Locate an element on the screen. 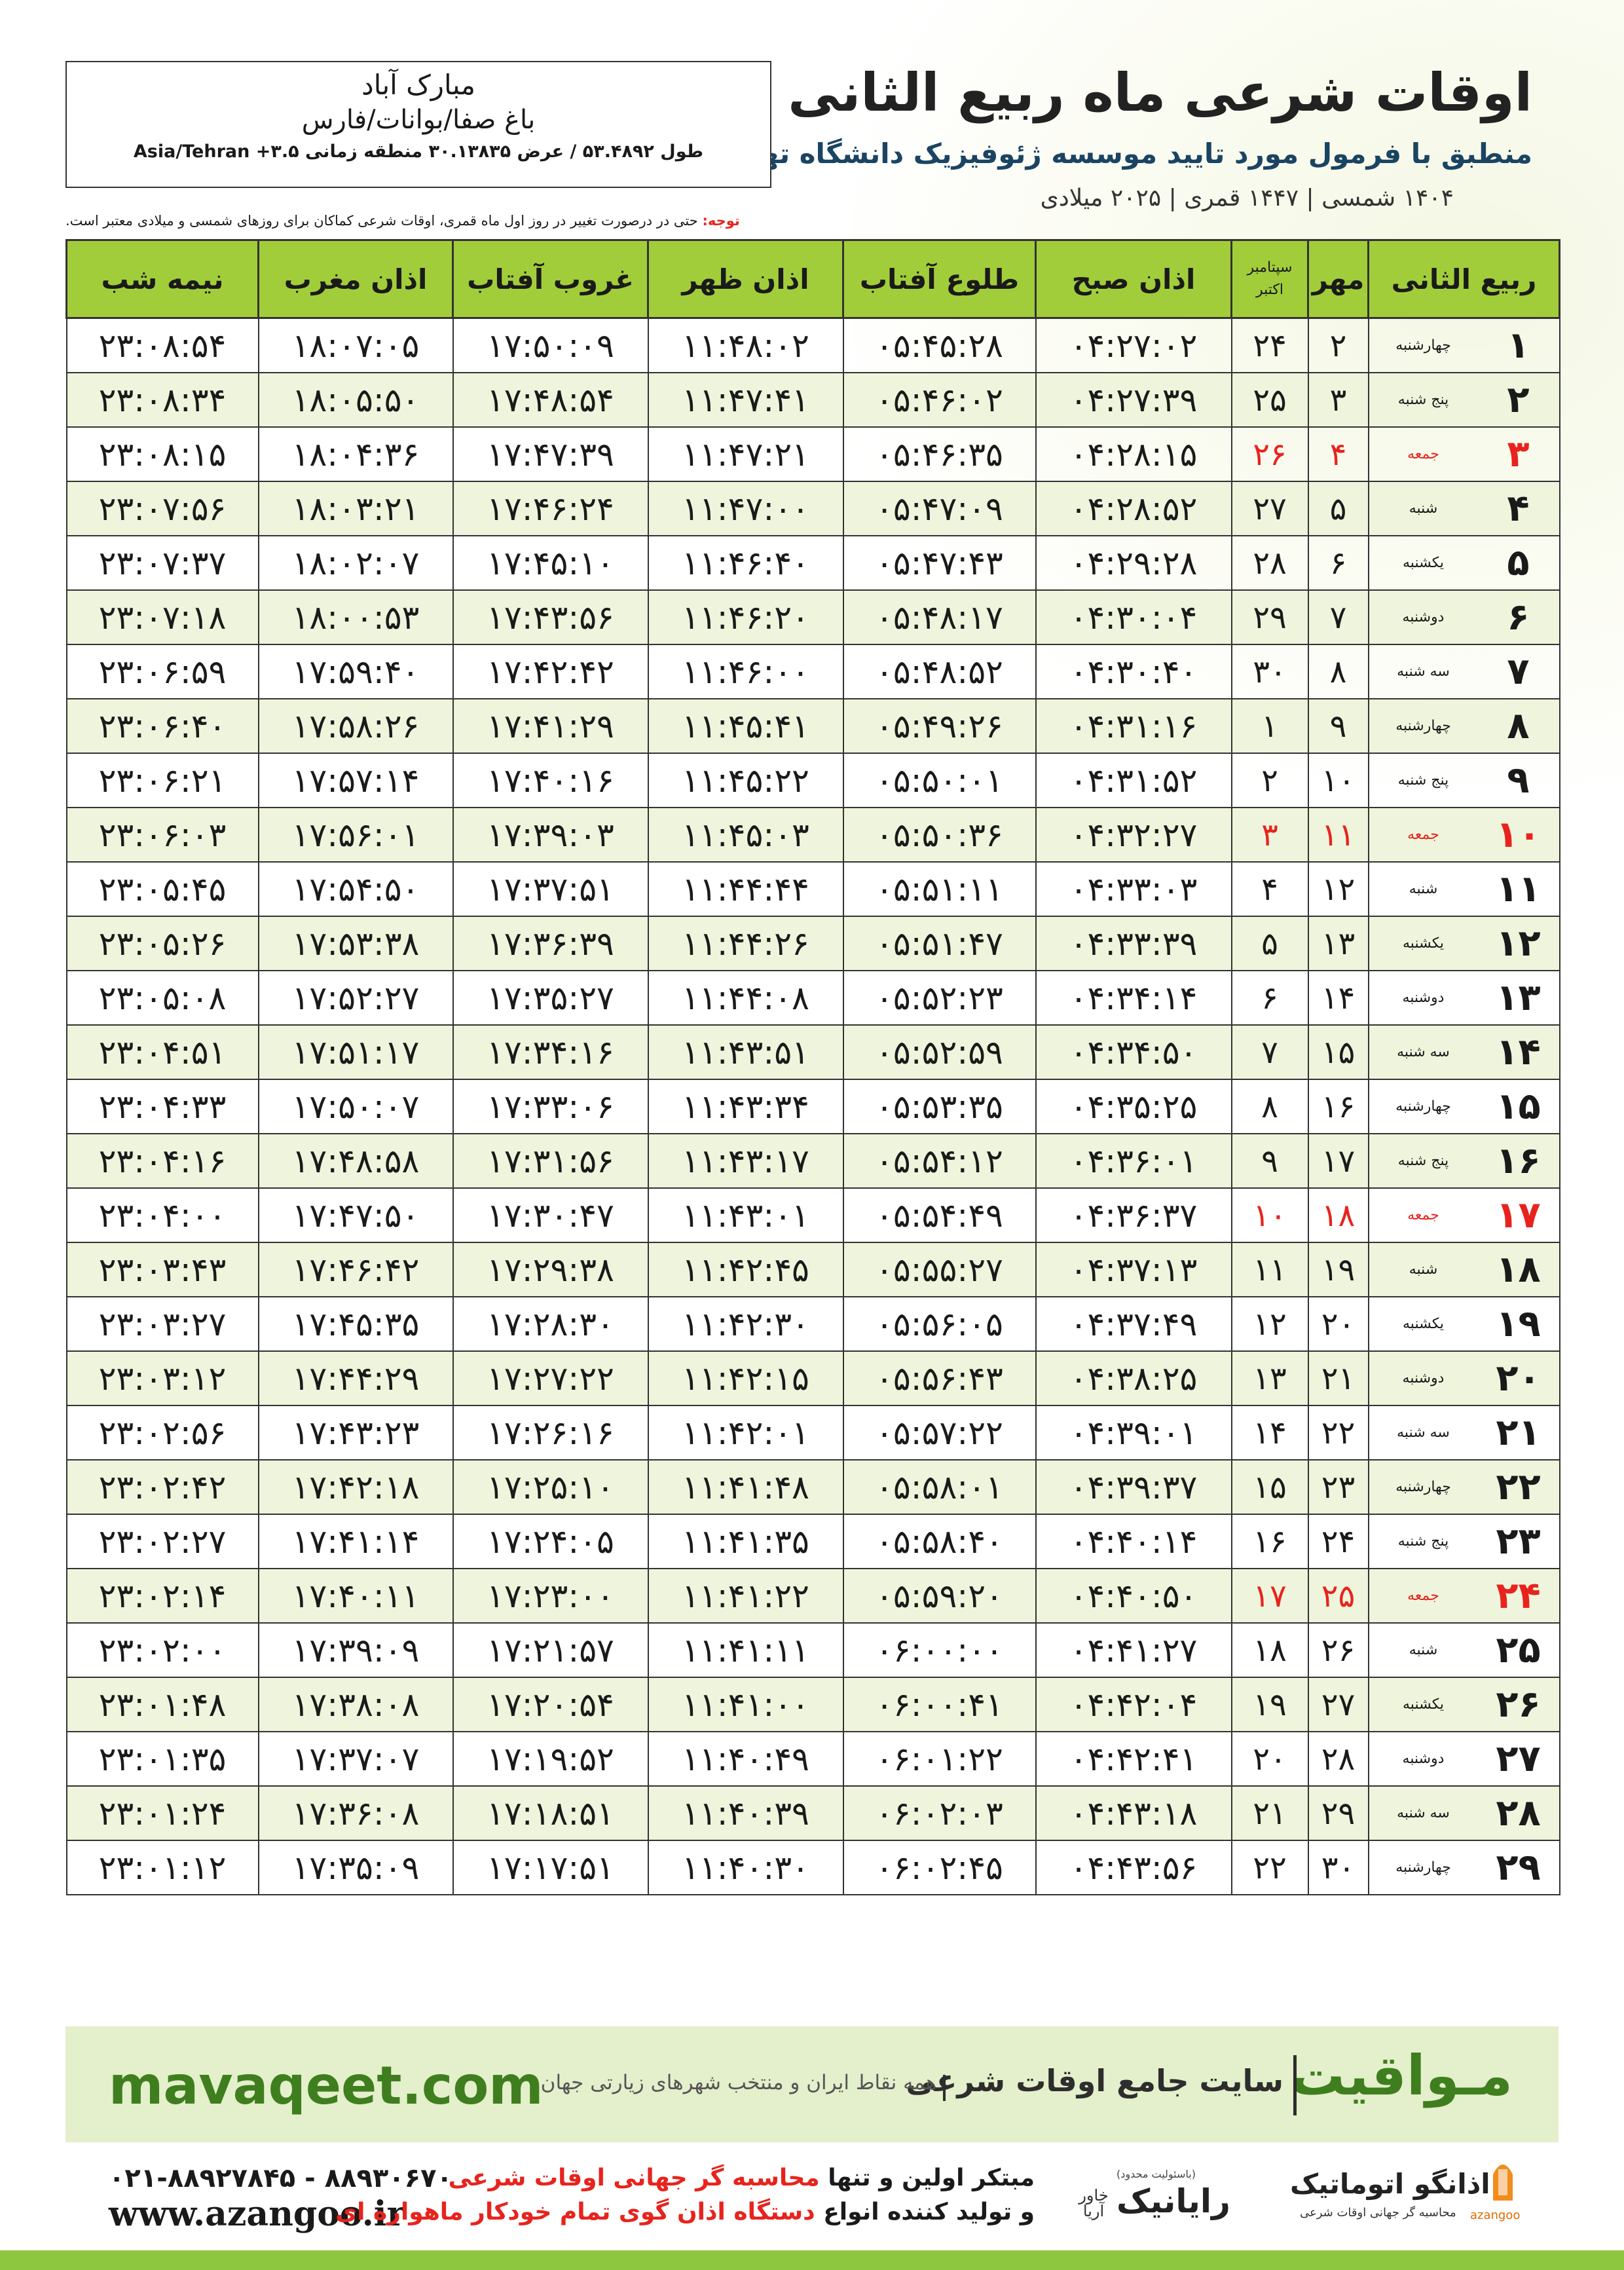 This screenshot has height=2270, width=1624. hijri-day: ۱۳ is located at coordinates (1518, 998).